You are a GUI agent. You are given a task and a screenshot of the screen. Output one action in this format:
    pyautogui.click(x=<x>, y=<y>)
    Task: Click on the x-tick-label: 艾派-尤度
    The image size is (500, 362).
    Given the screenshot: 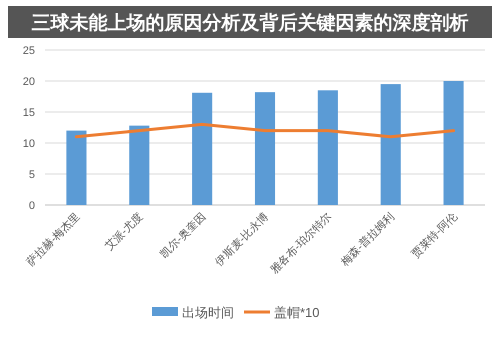 What is the action you would take?
    pyautogui.click(x=124, y=231)
    